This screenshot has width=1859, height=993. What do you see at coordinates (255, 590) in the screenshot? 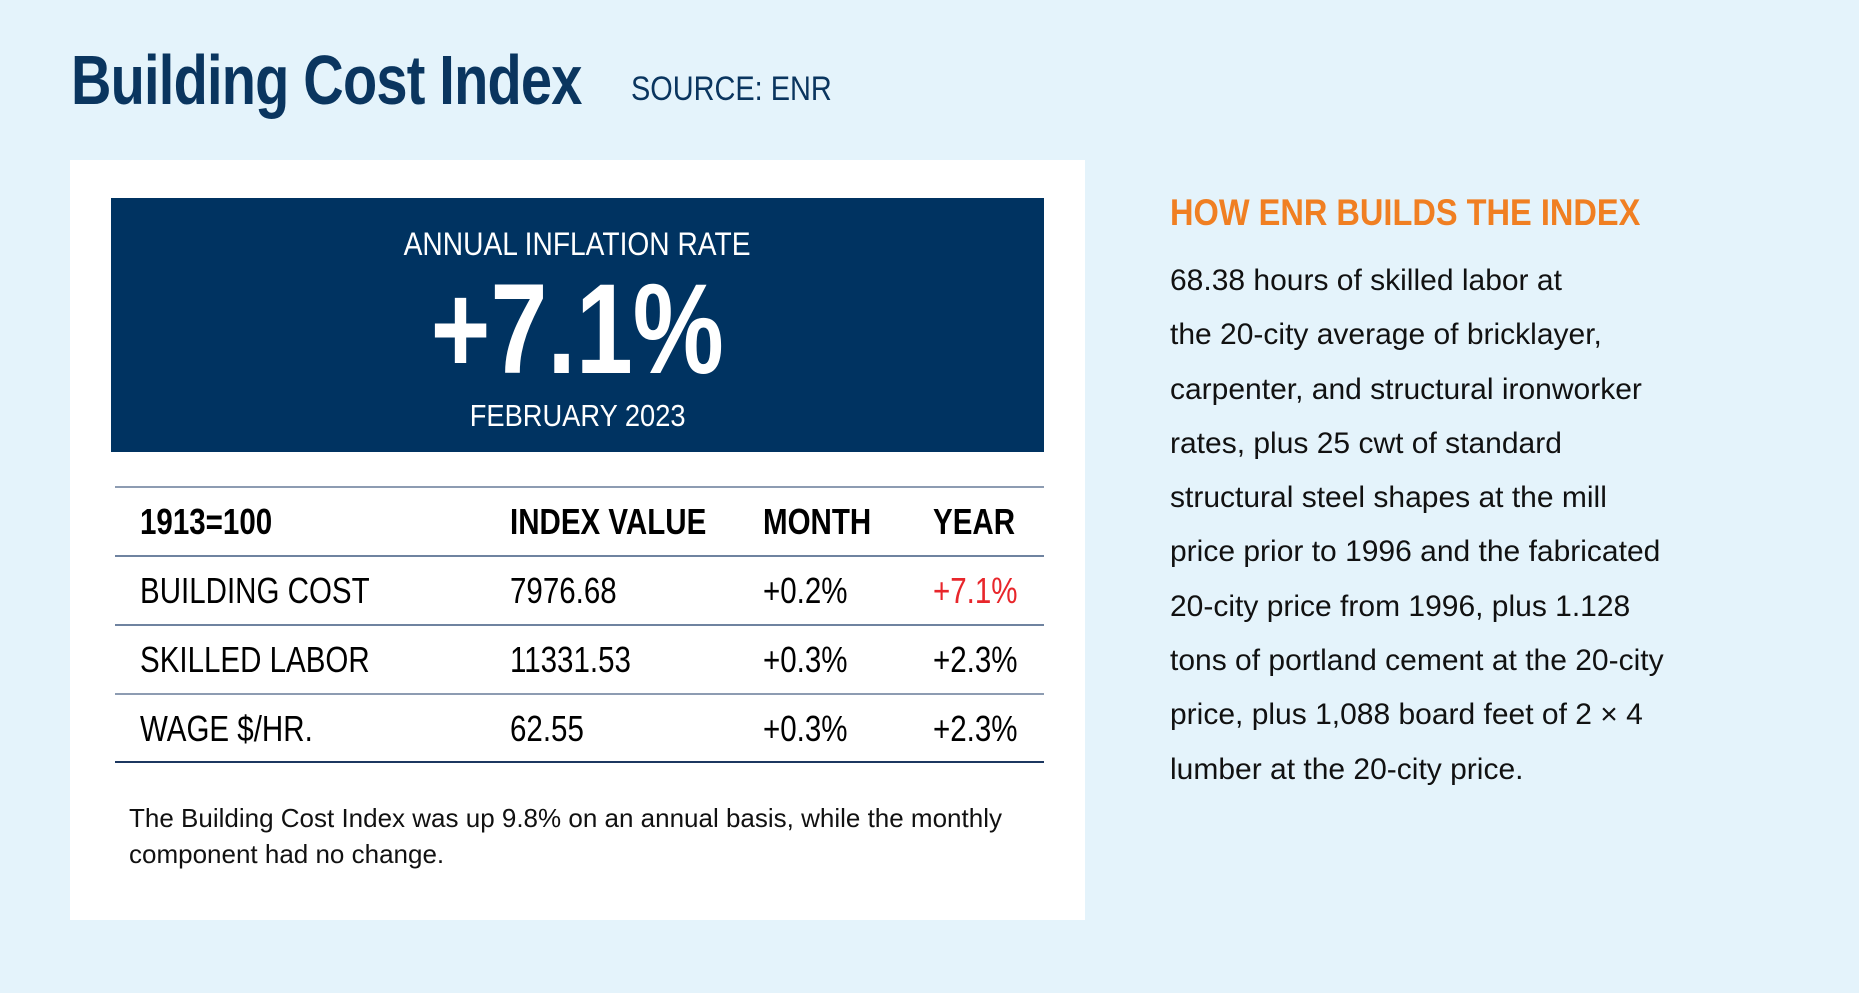
I see `row-label: BUILDING COST` at bounding box center [255, 590].